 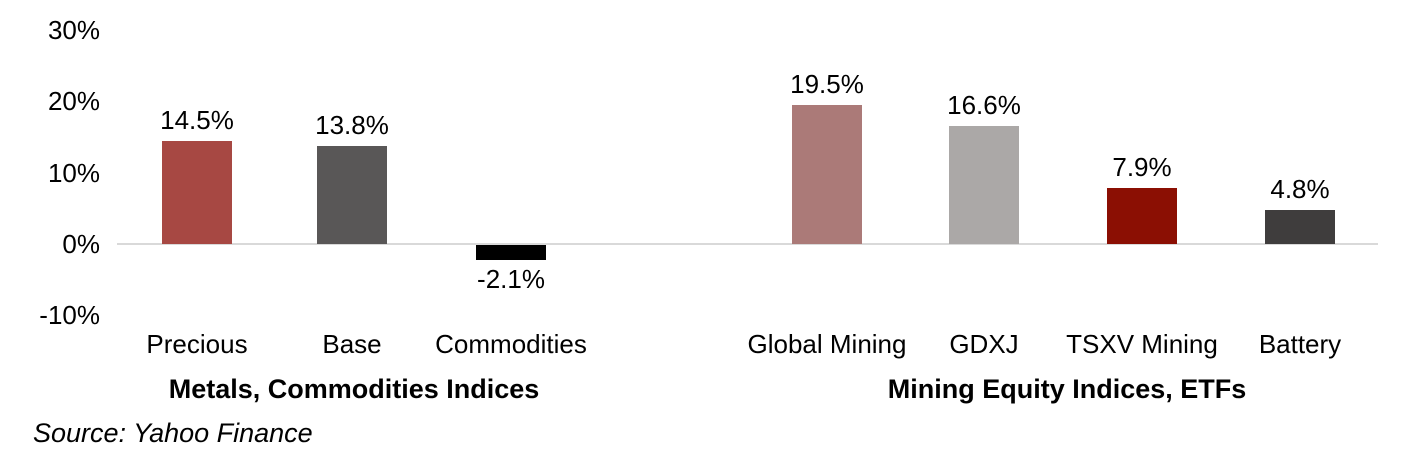 What do you see at coordinates (173, 433) in the screenshot?
I see `source-note: Source: Yahoo Finance` at bounding box center [173, 433].